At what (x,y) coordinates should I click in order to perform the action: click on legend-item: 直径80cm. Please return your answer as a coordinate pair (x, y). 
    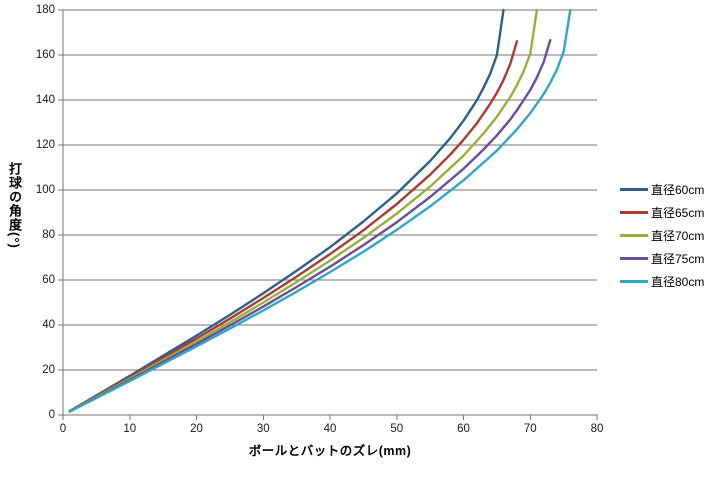
    Looking at the image, I should click on (662, 281).